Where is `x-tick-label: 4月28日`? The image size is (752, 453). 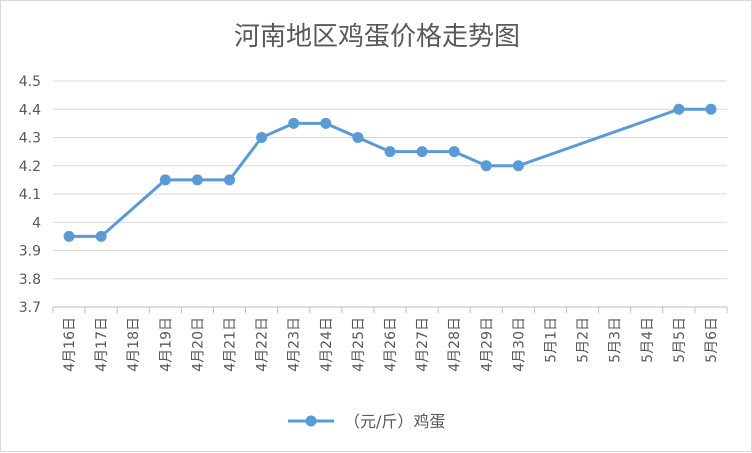 x-tick-label: 4月28日 is located at coordinates (455, 344).